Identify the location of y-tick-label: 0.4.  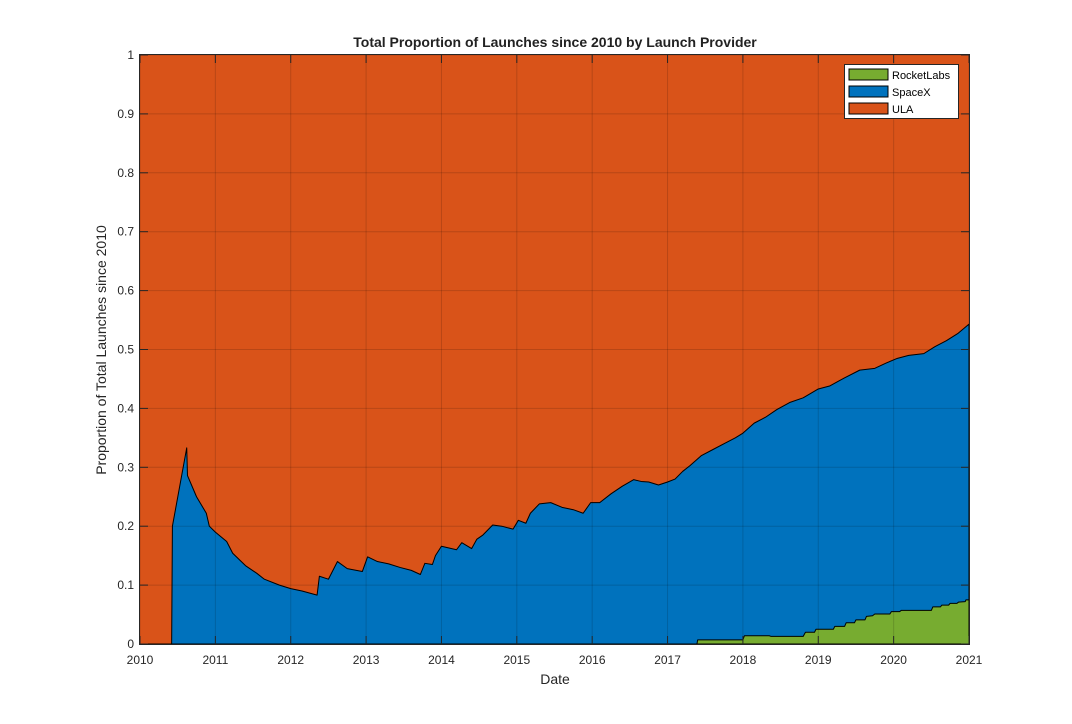
(125, 408).